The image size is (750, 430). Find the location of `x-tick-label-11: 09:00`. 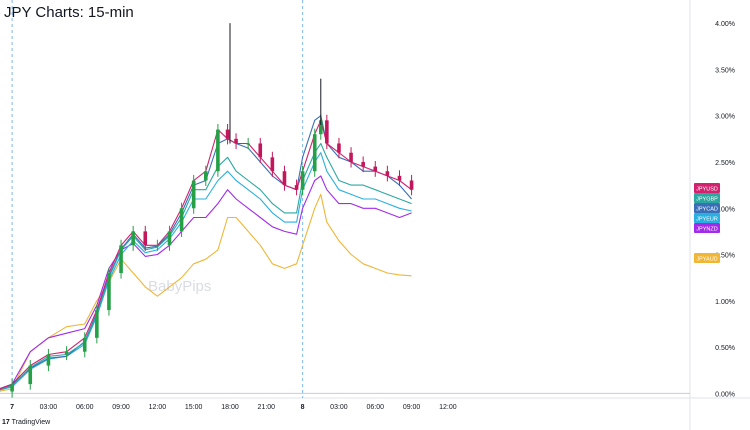

x-tick-label-11: 09:00 is located at coordinates (412, 407).